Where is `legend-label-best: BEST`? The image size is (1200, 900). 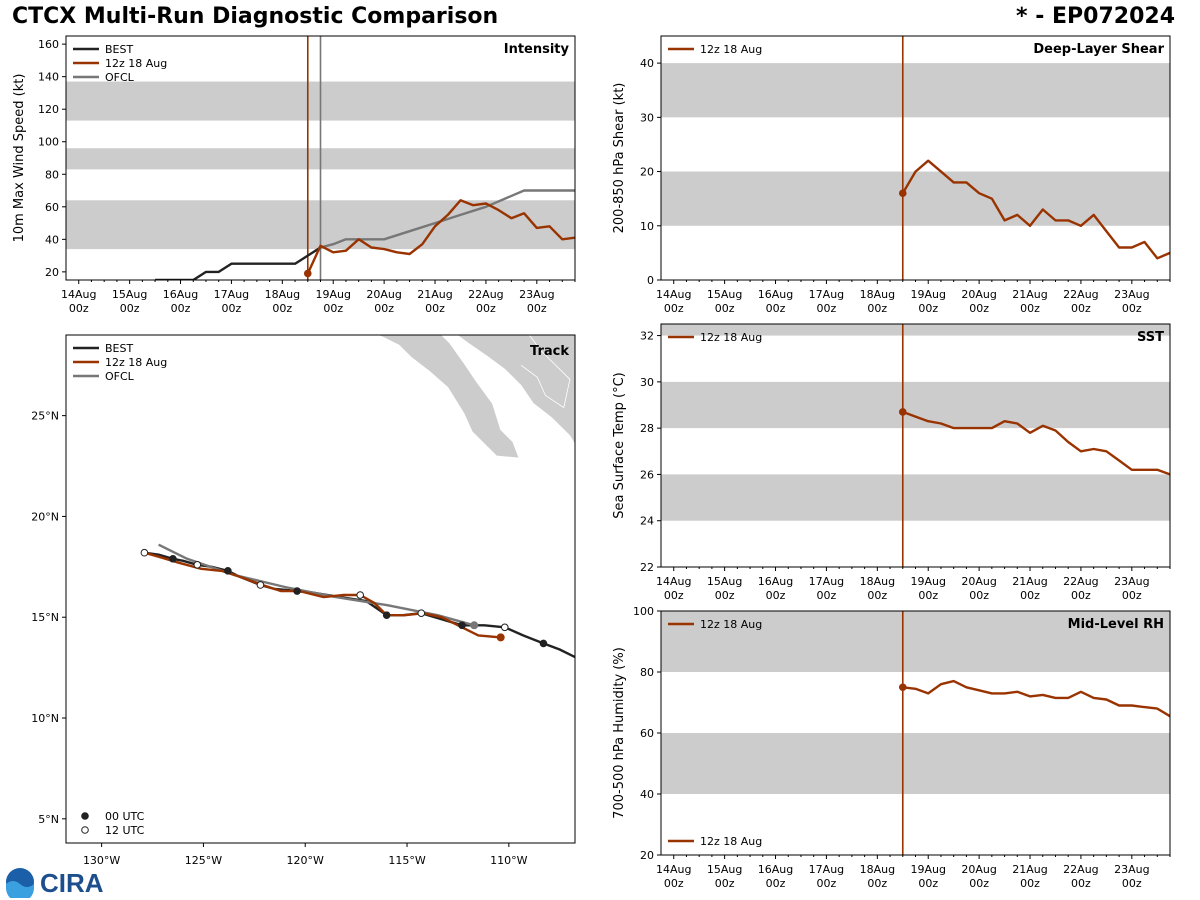
legend-label-best: BEST is located at coordinates (119, 348).